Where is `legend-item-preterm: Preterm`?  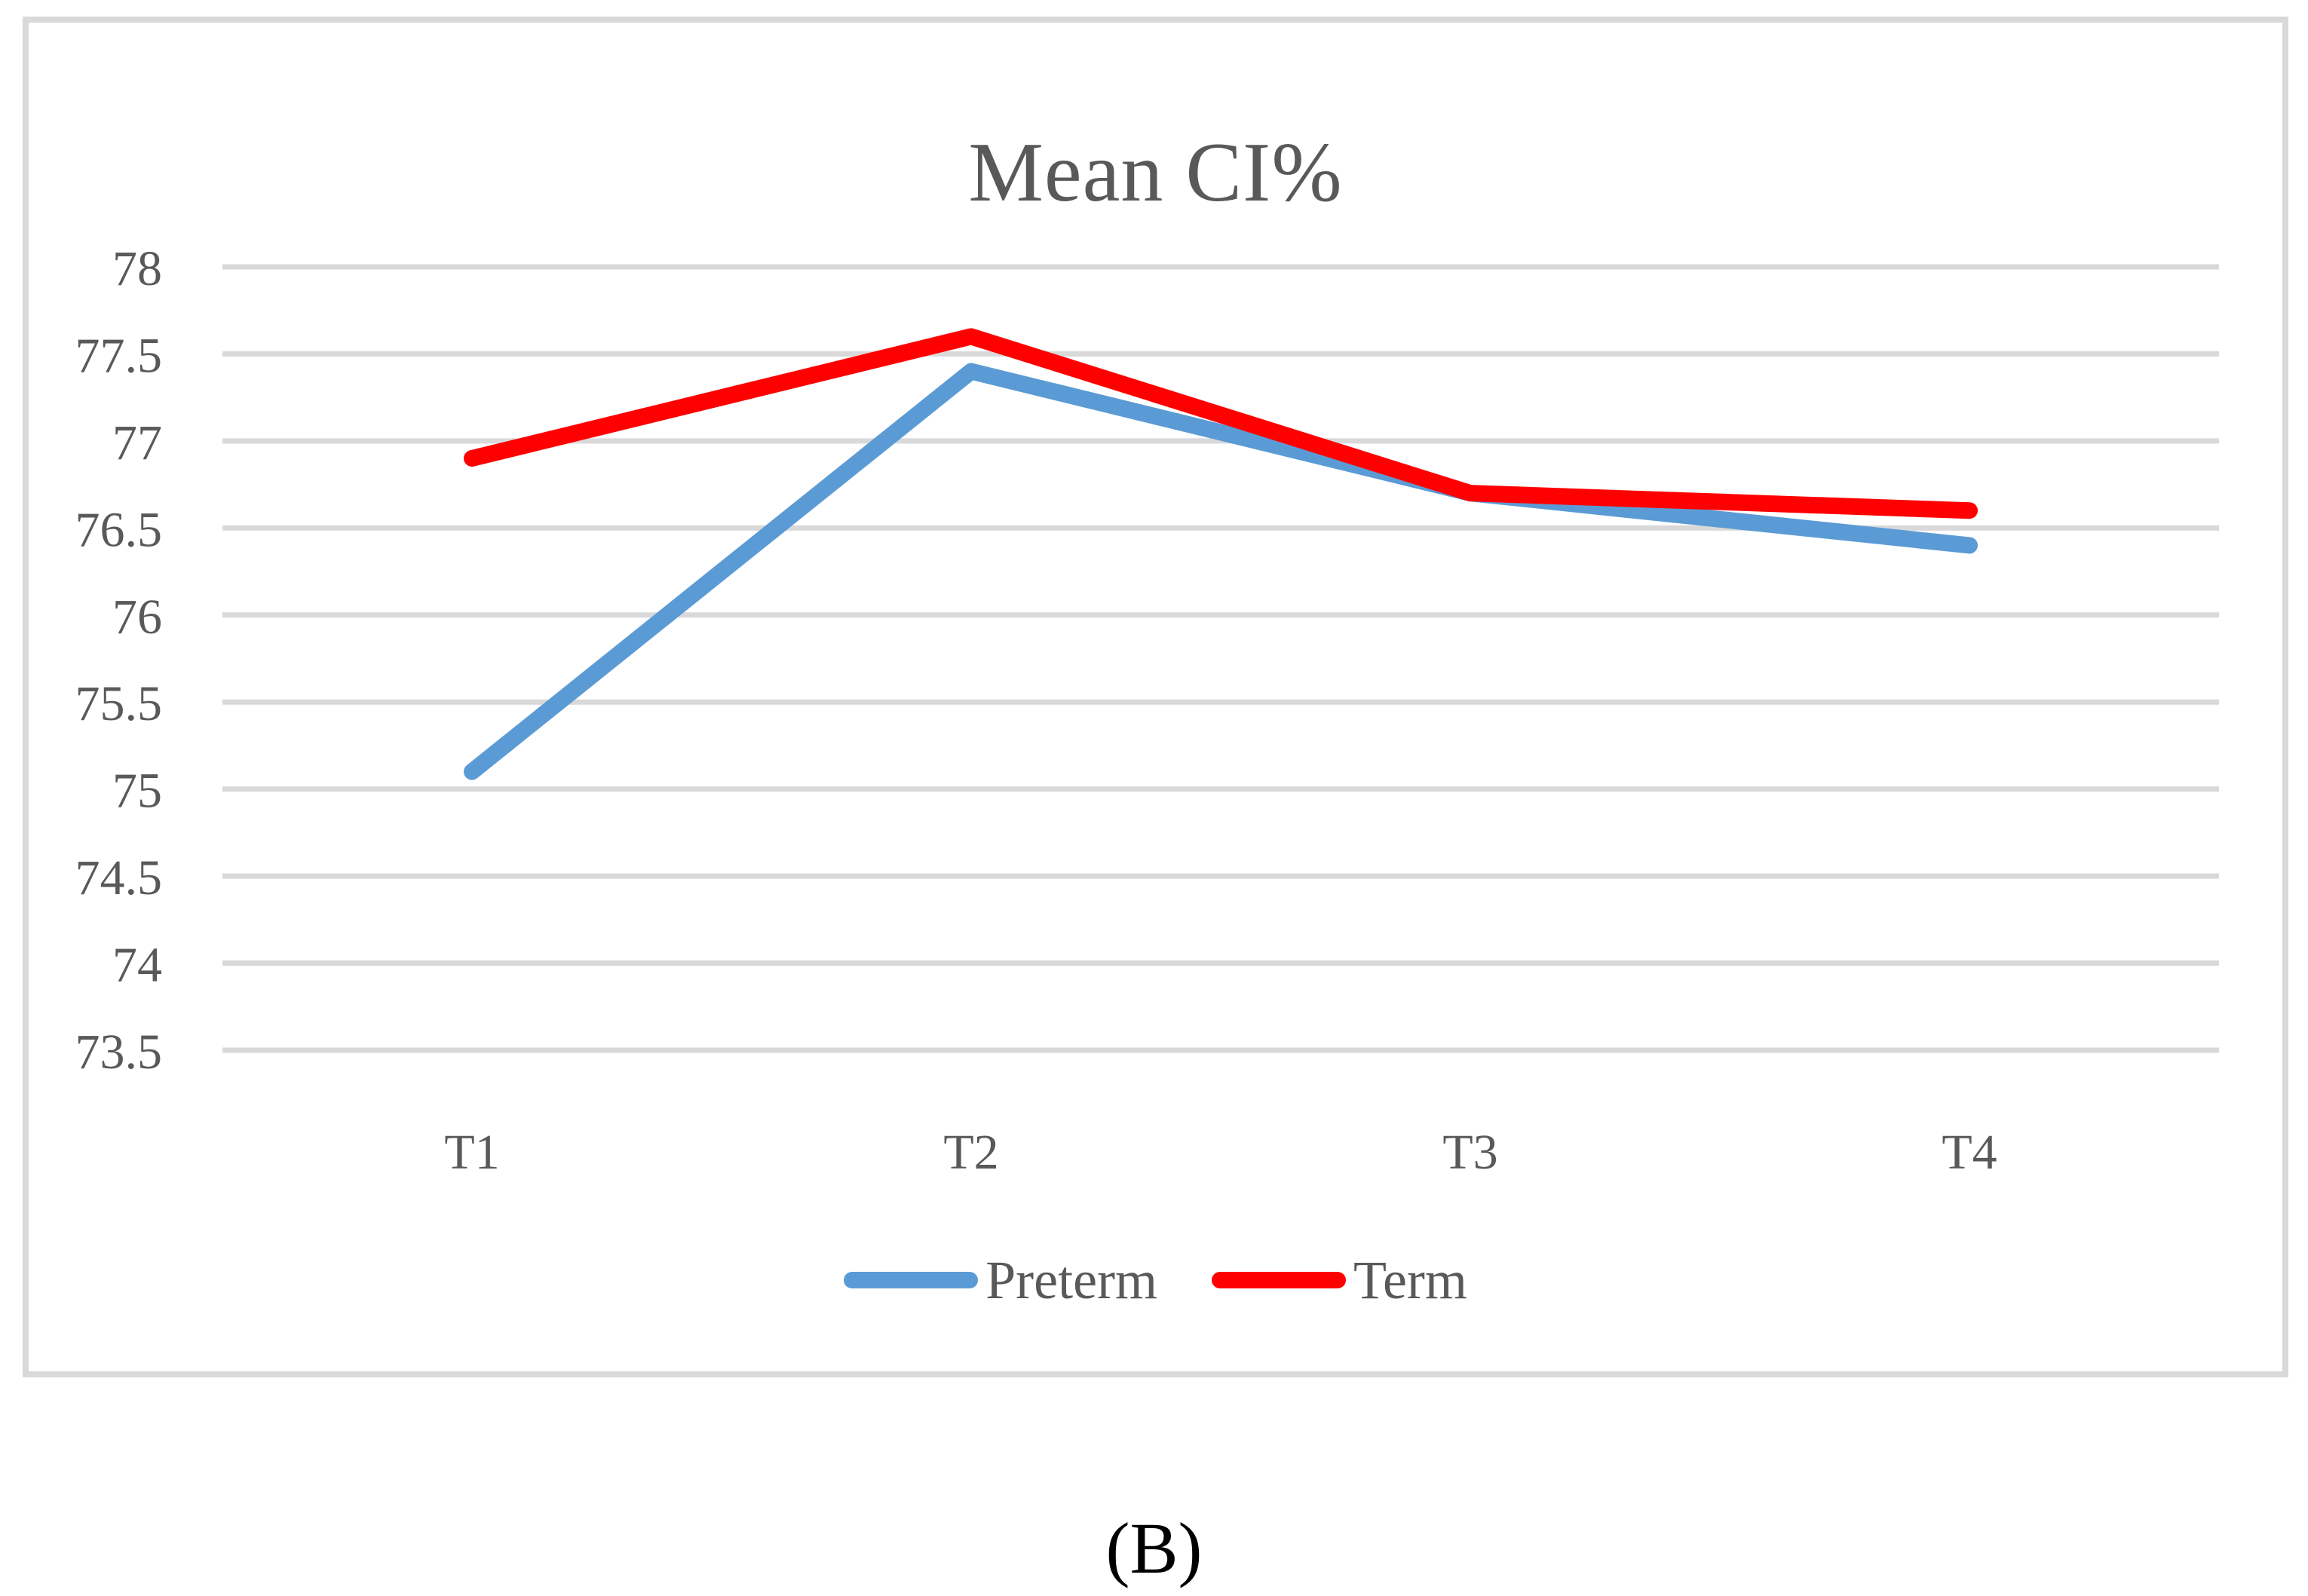 legend-item-preterm: Preterm is located at coordinates (1001, 1280).